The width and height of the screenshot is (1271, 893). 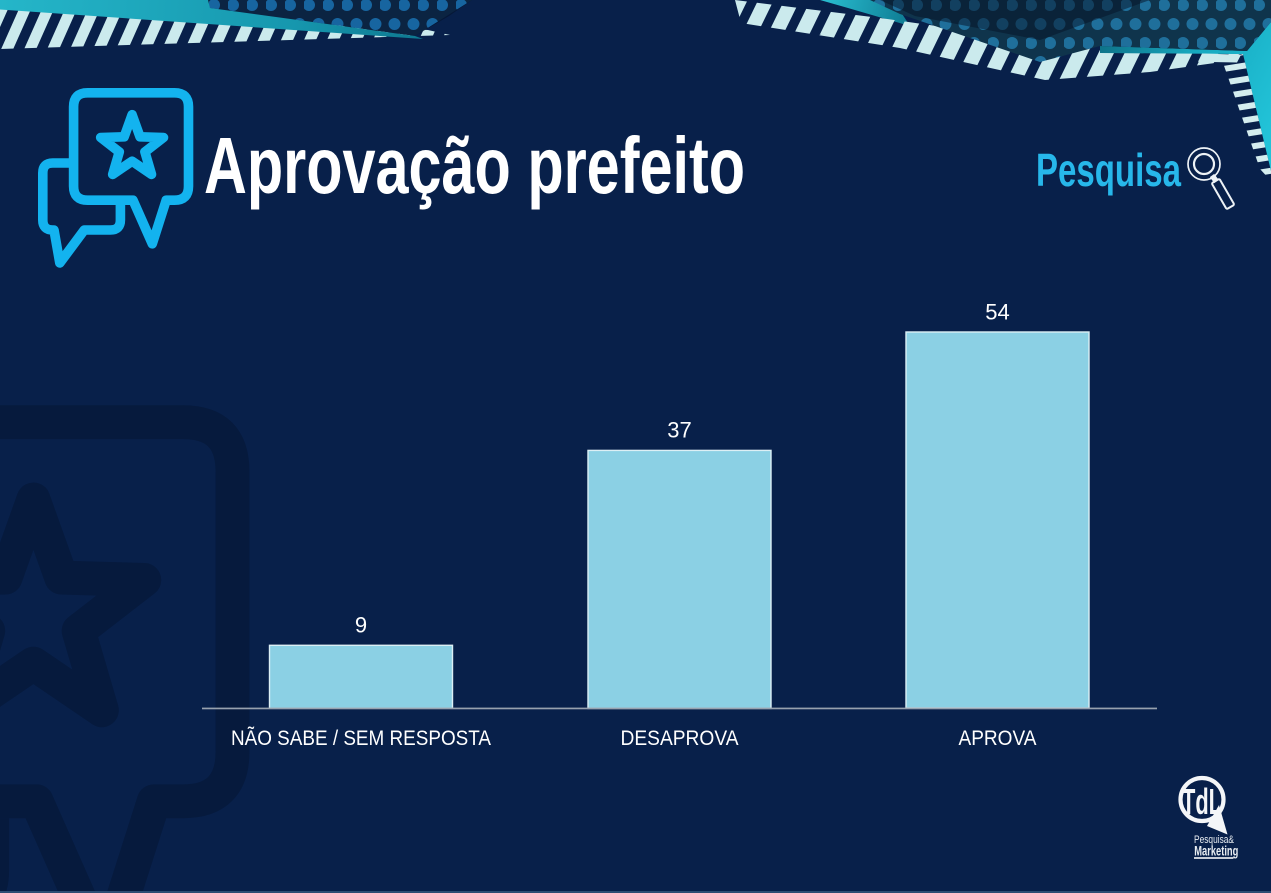 I want to click on svg-text: TdL, so click(x=1202, y=801).